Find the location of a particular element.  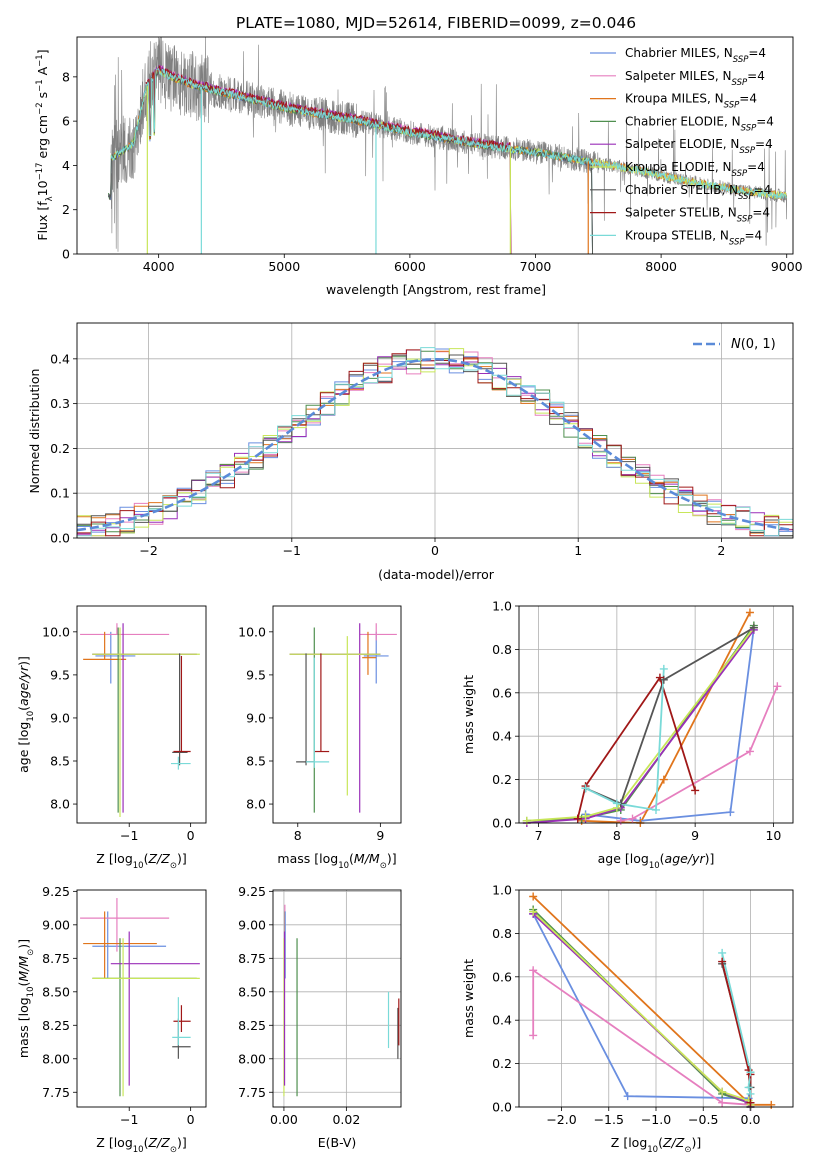

y-tick-label: 8.00 is located at coordinates (56, 1058).